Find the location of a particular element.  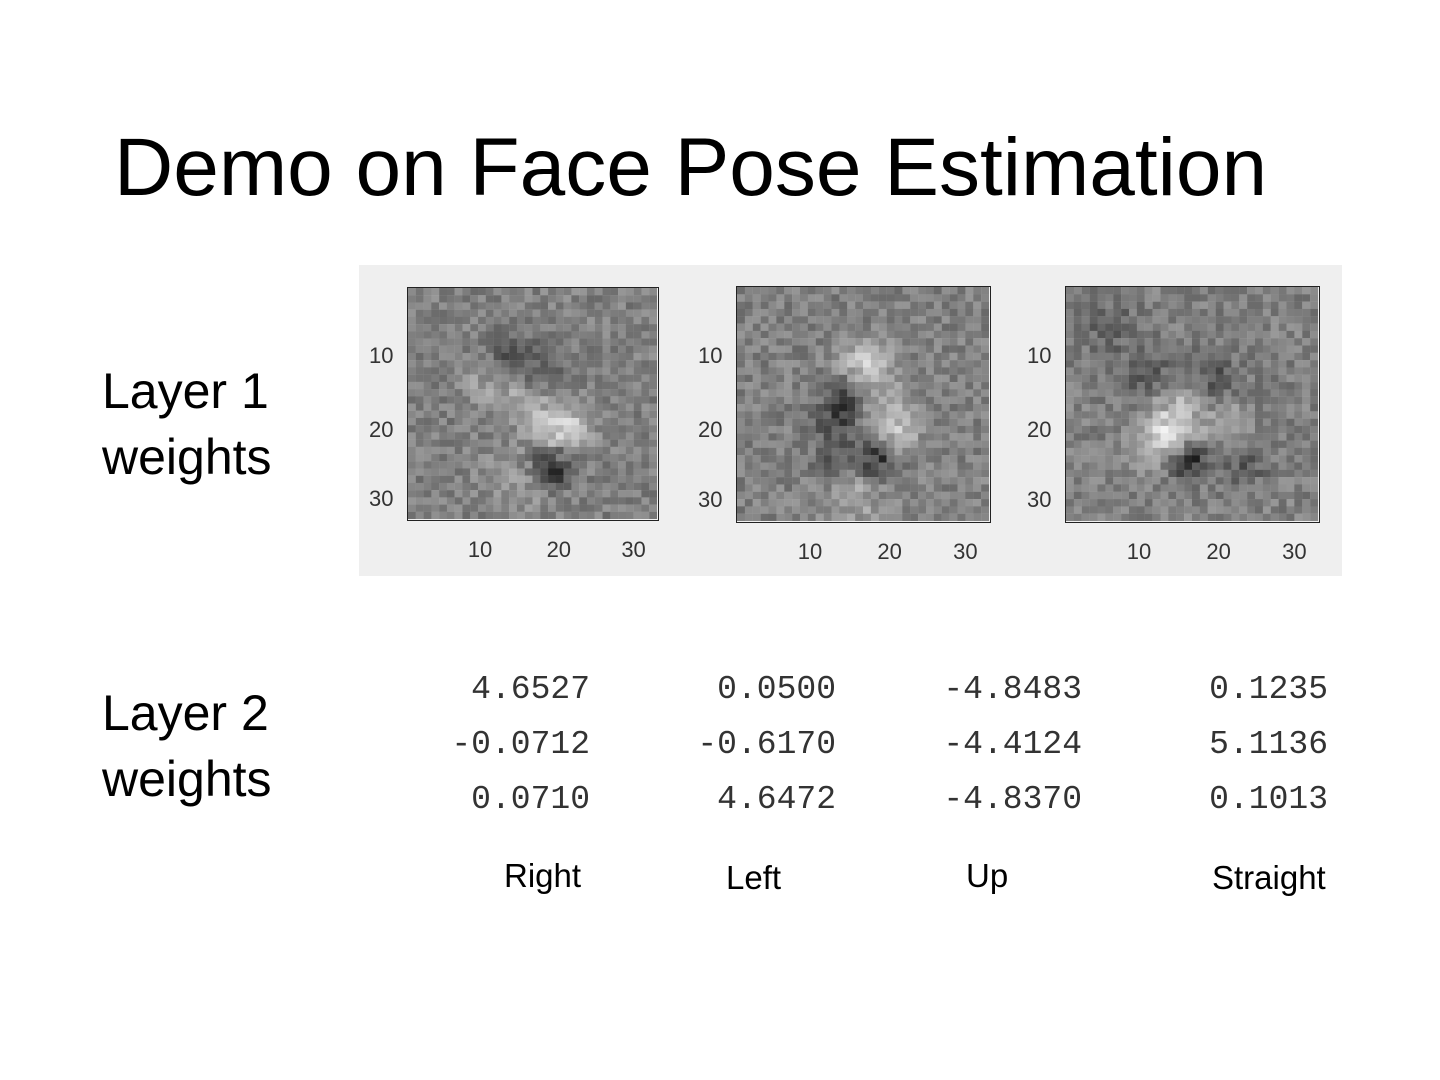

weight-map-2-ytick-20: 20 is located at coordinates (710, 430).